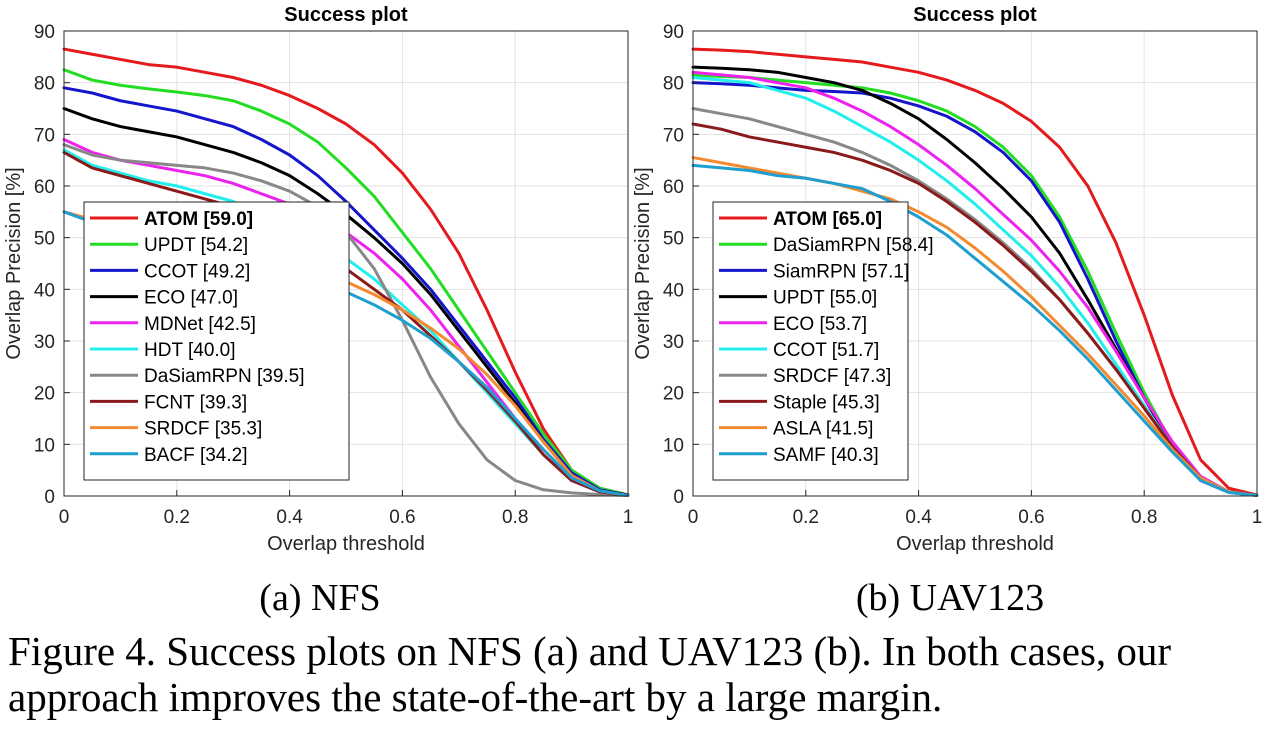 The height and width of the screenshot is (741, 1270). Describe the element at coordinates (823, 429) in the screenshot. I see `legend-entry-9: ASLA [41.5]` at that location.